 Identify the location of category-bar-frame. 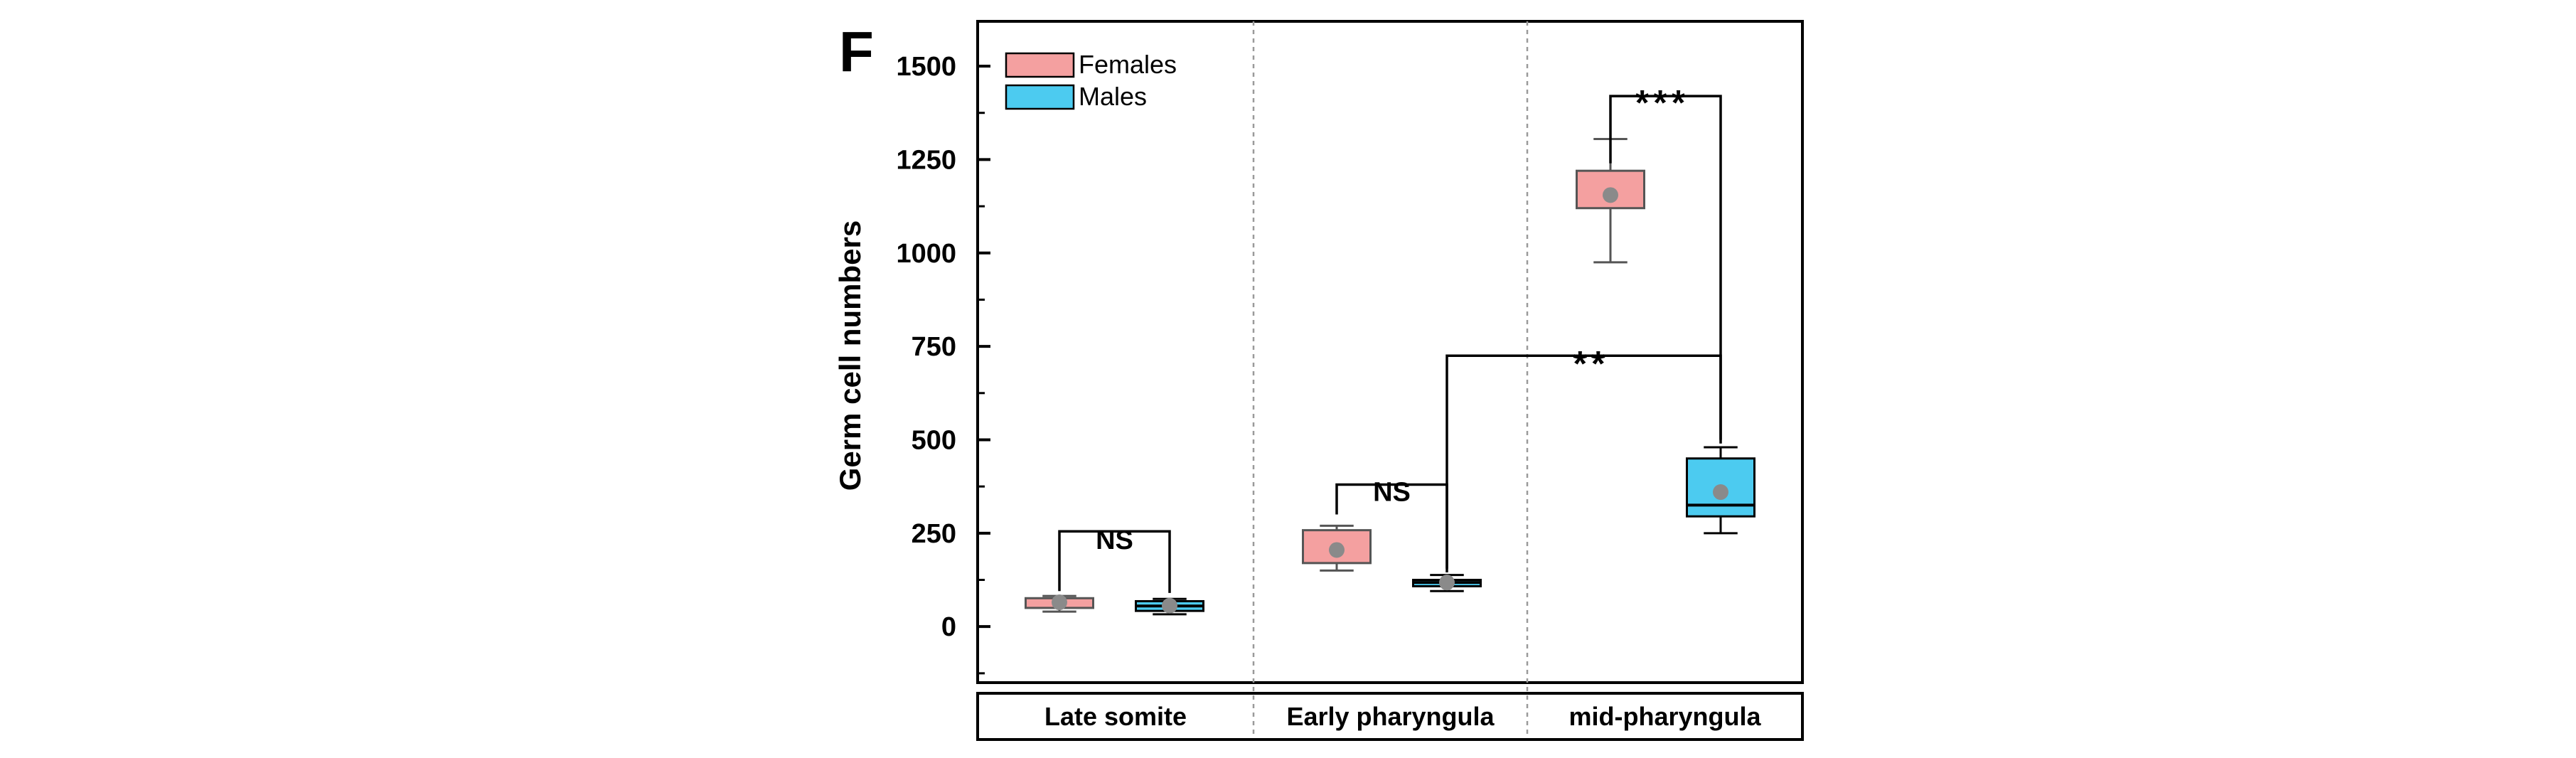
(1390, 716).